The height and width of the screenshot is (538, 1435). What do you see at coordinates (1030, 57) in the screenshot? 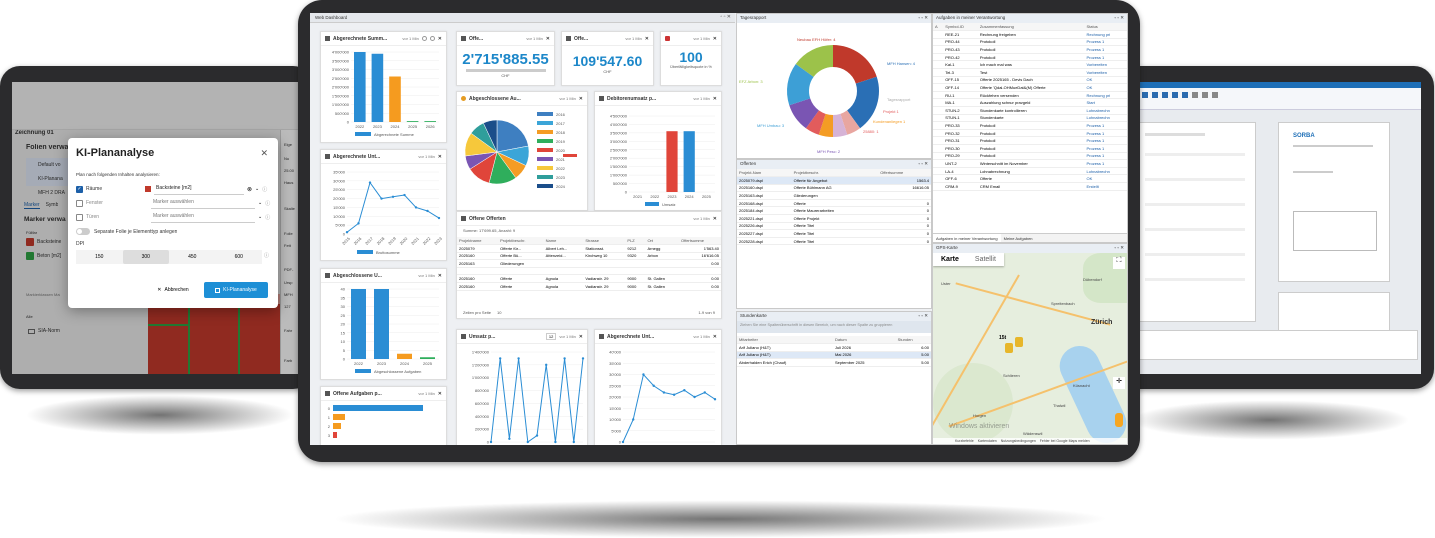
I see `table-row: PRO-42 Protokoll Prozess 1` at bounding box center [1030, 57].